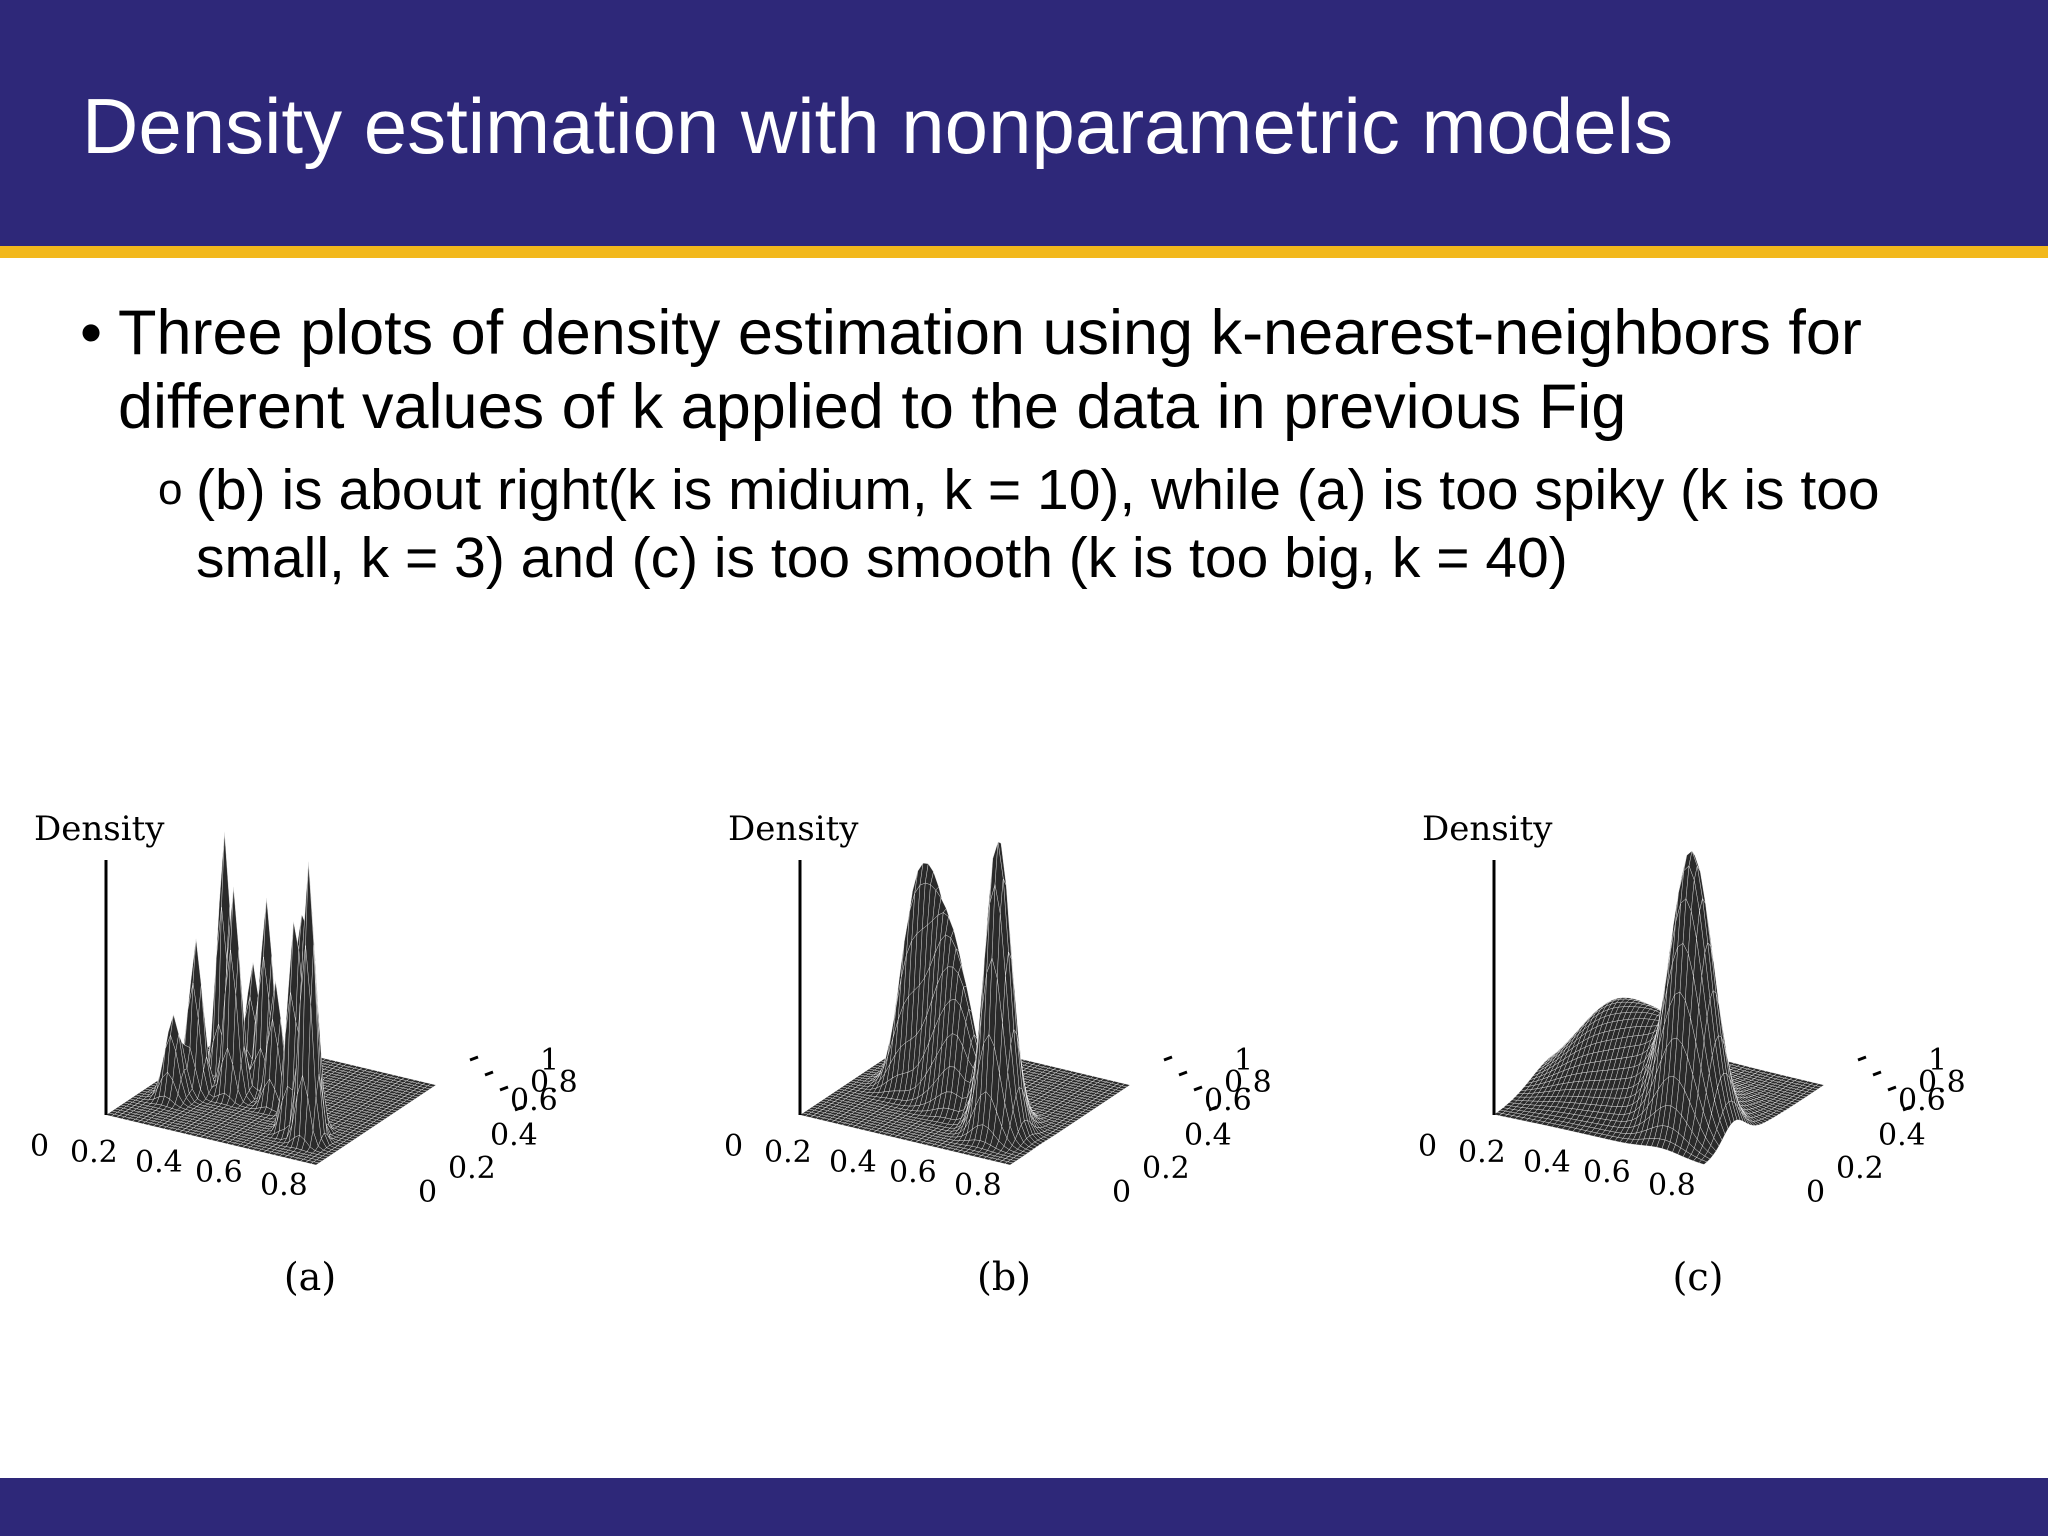 This screenshot has height=1536, width=2048. I want to click on header-stripe, so click(1024, 252).